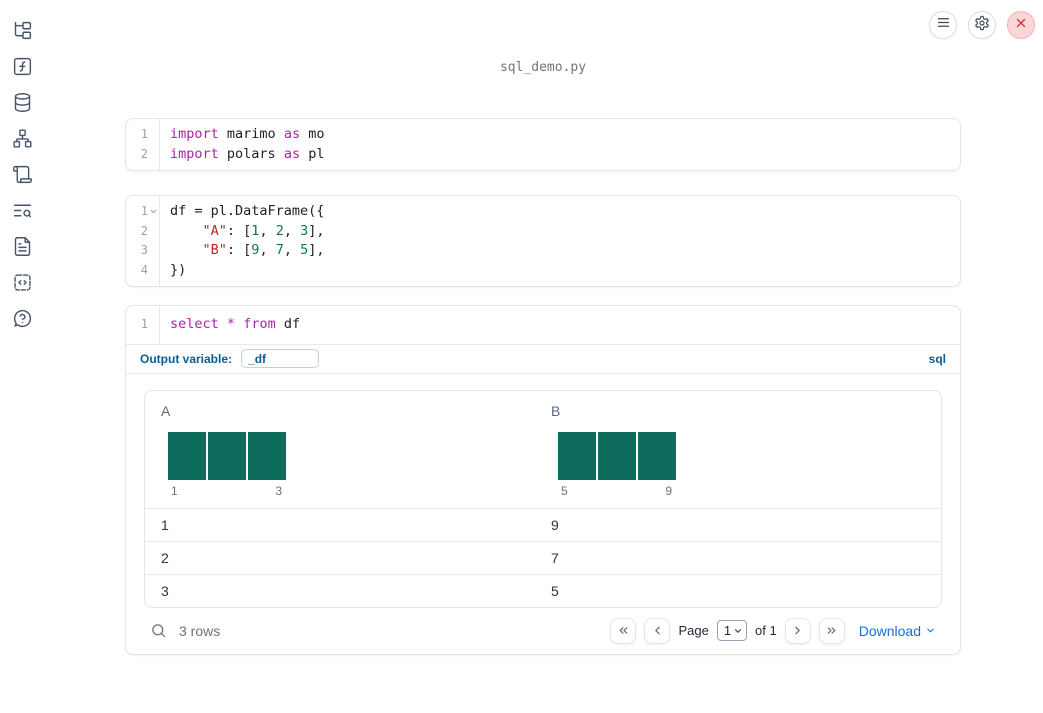 Image resolution: width=1043 pixels, height=713 pixels. Describe the element at coordinates (144, 269) in the screenshot. I see `line-number: 4` at that location.